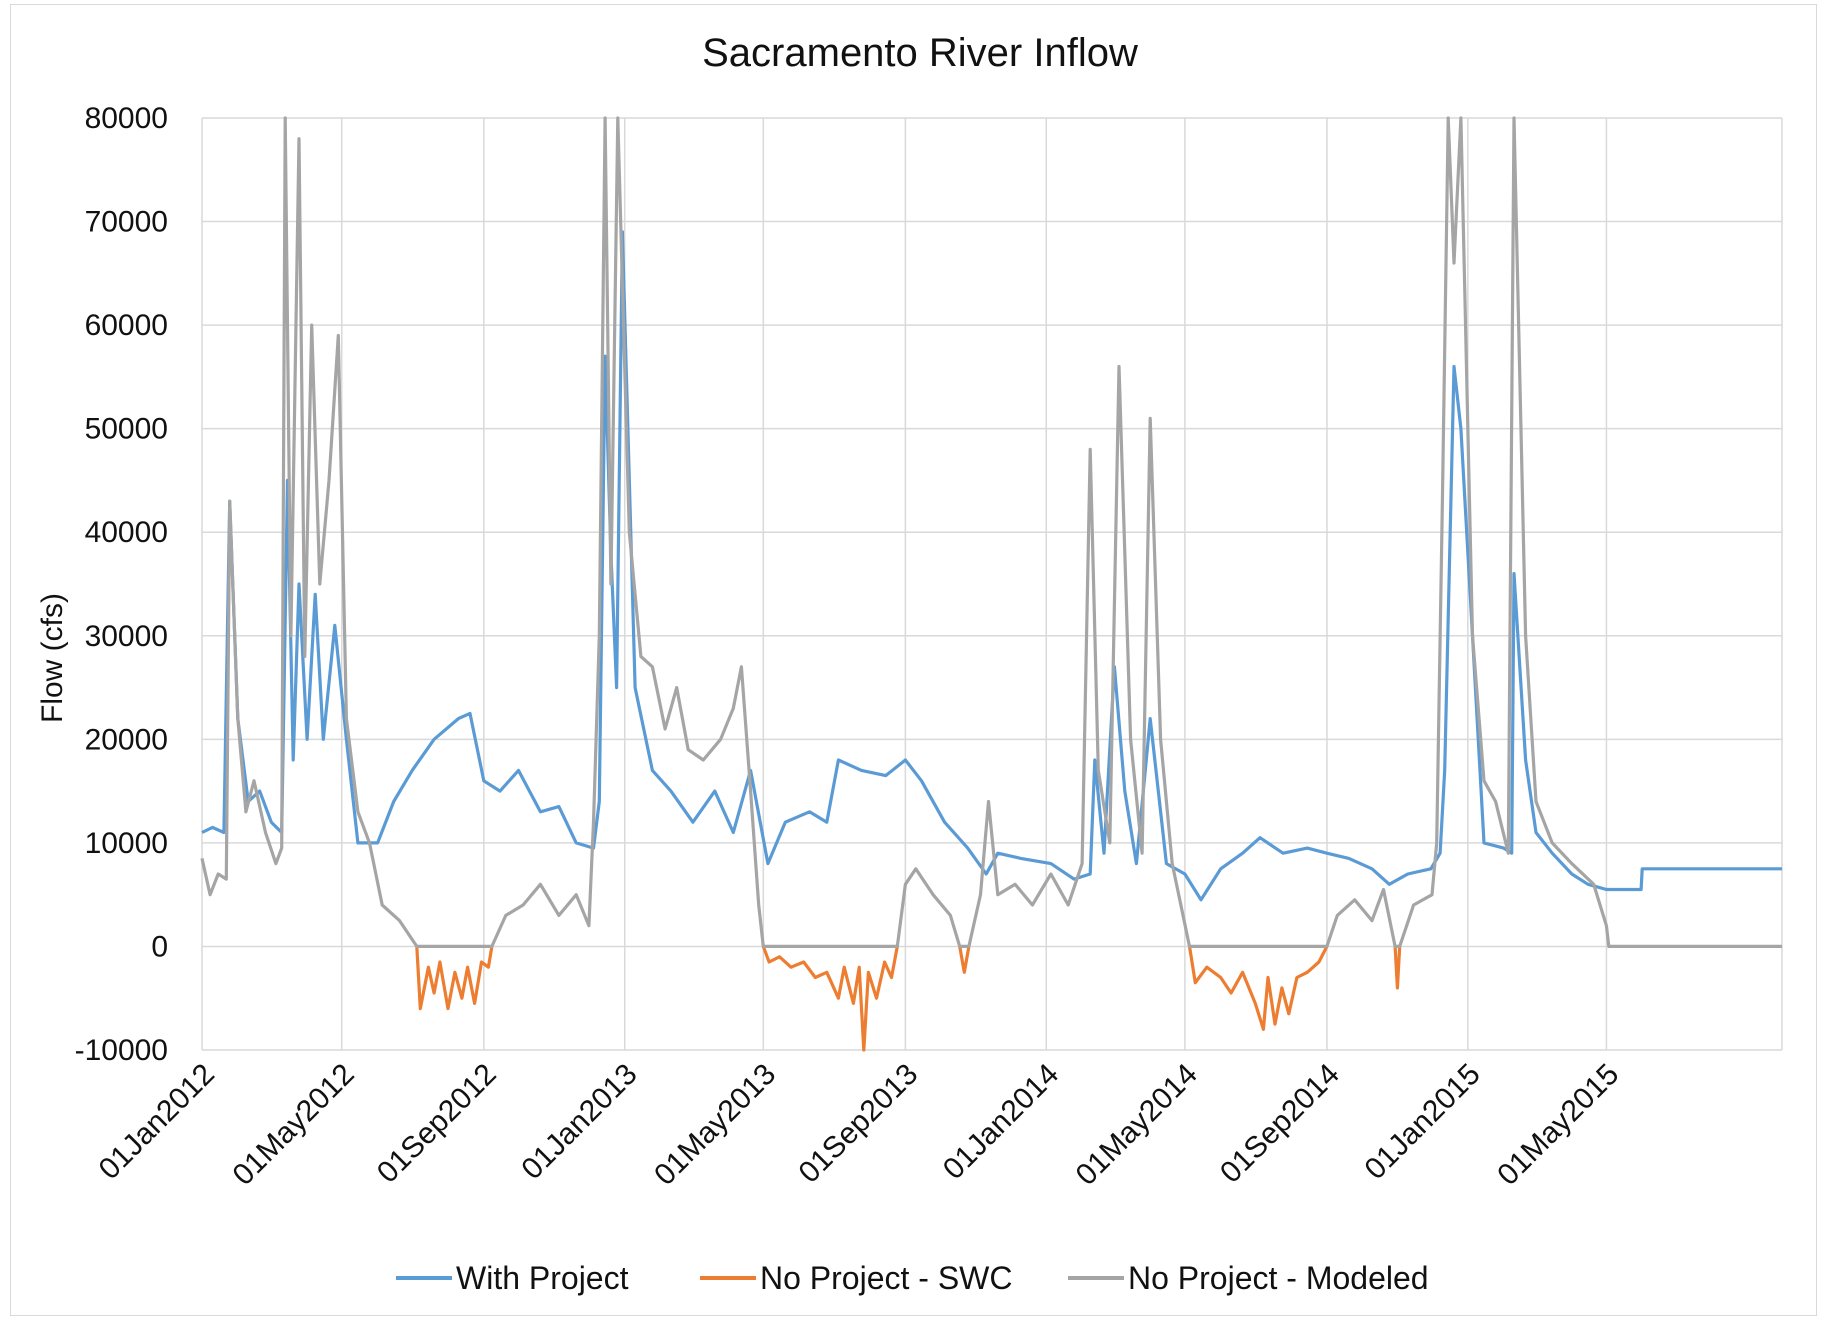  I want to click on legend-label: No Project - SWC, so click(886, 1278).